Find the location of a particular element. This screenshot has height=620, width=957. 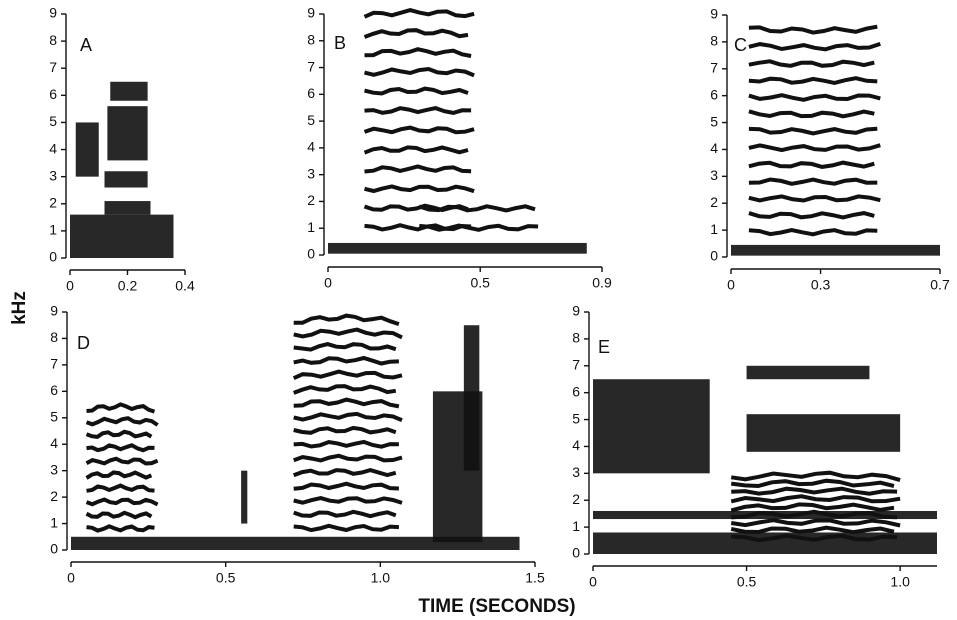

panel-label: E is located at coordinates (604, 347).